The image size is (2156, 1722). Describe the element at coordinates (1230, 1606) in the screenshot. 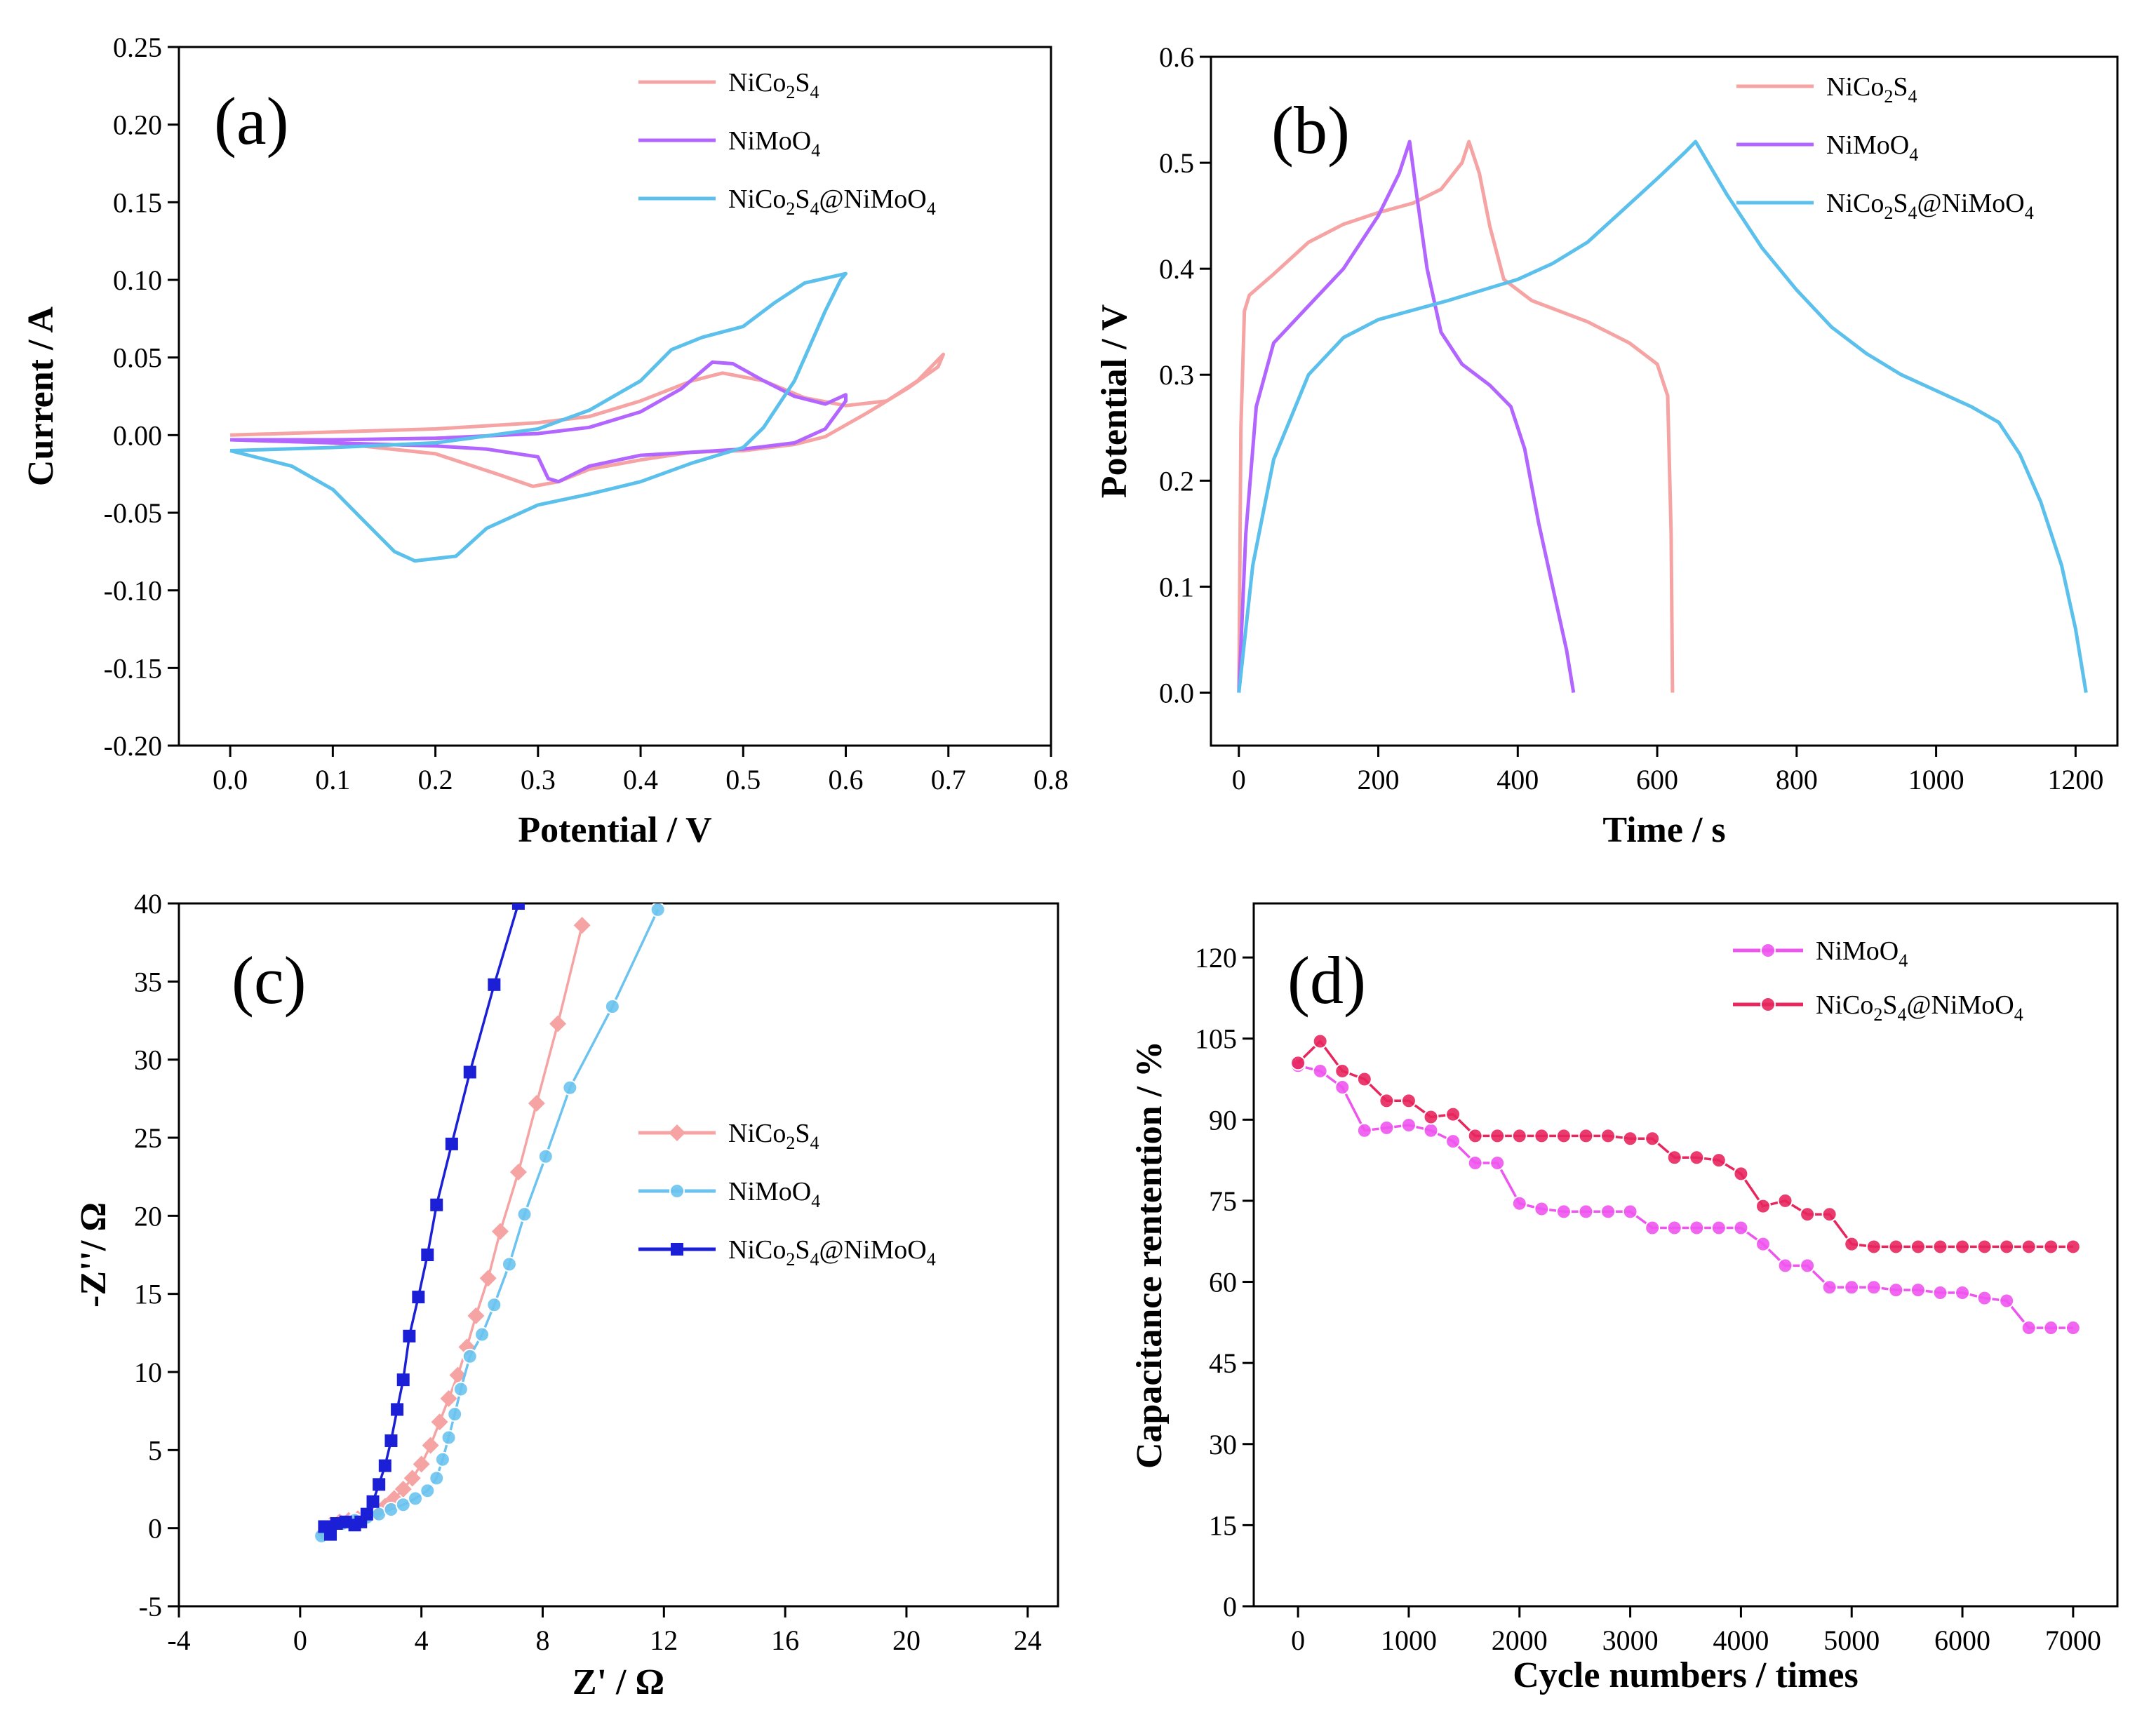

I see `y-tick-label: 0` at that location.